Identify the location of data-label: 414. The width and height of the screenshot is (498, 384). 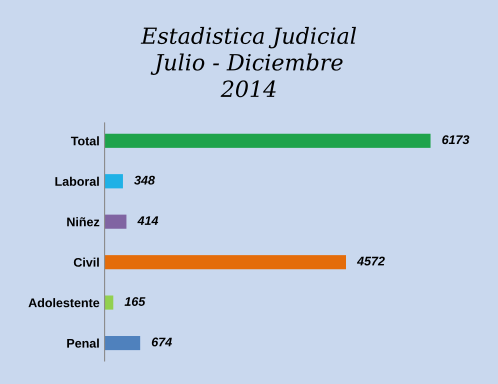
(147, 220).